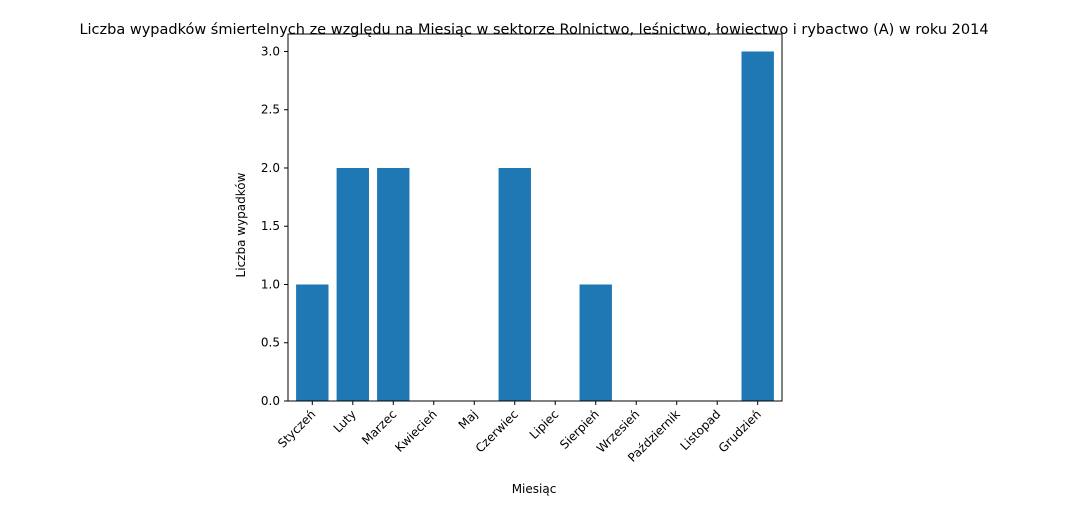 The image size is (1068, 506). What do you see at coordinates (270, 226) in the screenshot?
I see `y-tick-label: 1.5` at bounding box center [270, 226].